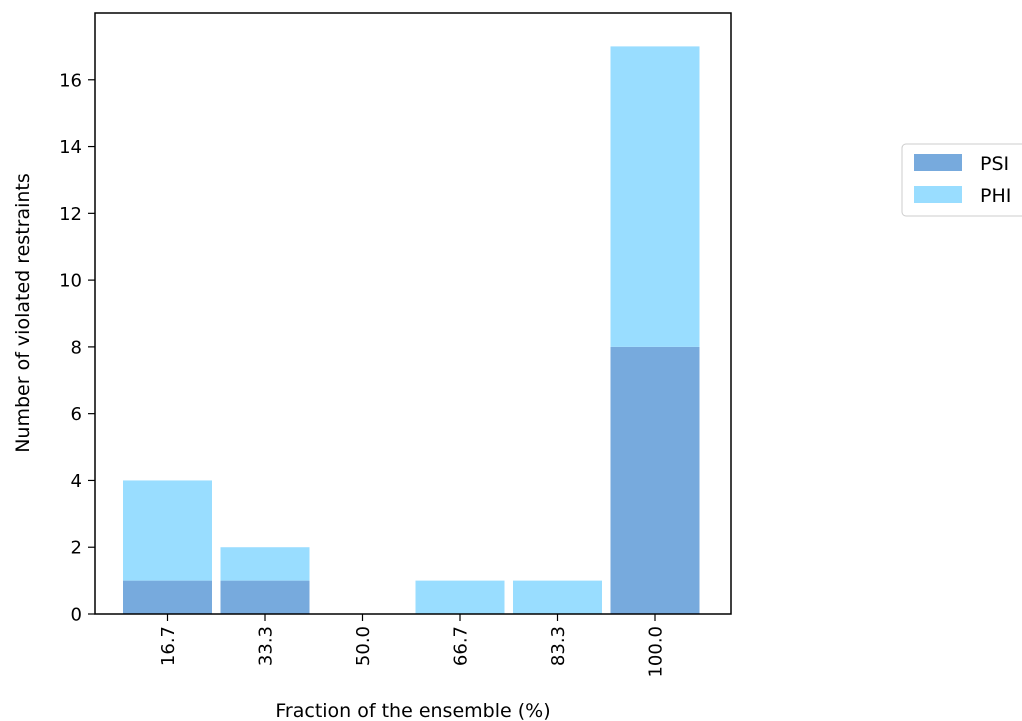 The height and width of the screenshot is (721, 1022). I want to click on legend-swatch-phi, so click(938, 194).